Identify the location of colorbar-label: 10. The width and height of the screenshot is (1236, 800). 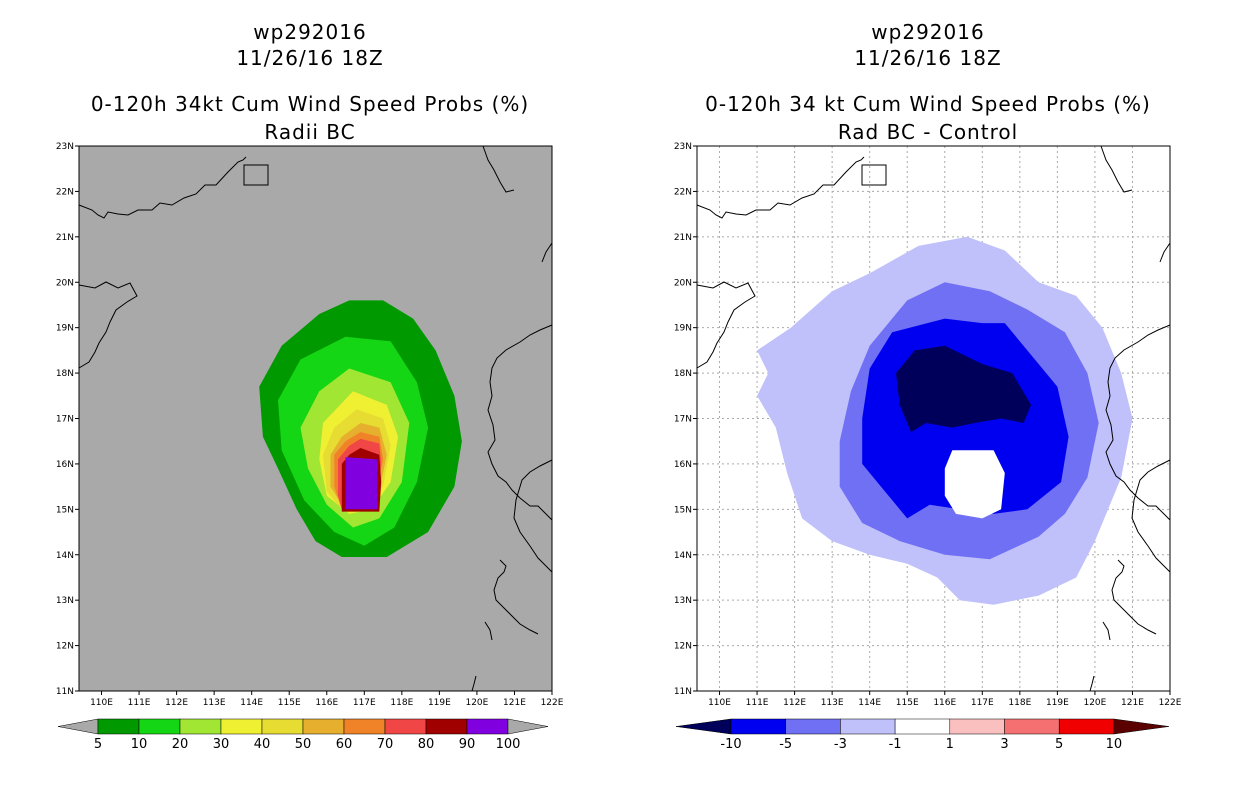
(139, 744).